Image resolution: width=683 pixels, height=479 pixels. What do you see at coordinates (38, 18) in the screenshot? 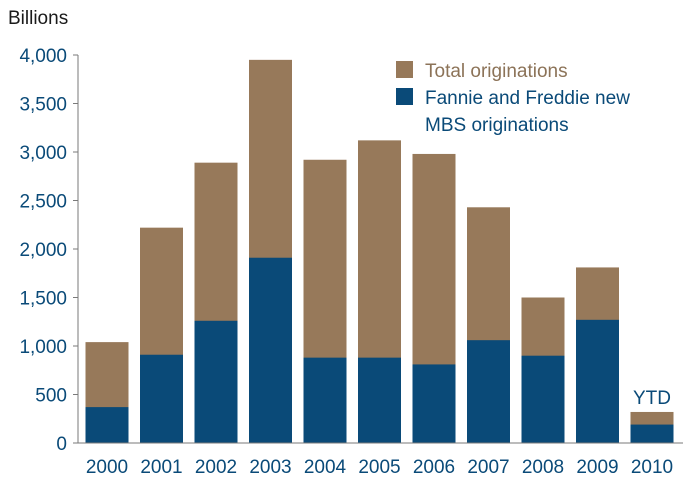
I see `unit-label: Billions` at bounding box center [38, 18].